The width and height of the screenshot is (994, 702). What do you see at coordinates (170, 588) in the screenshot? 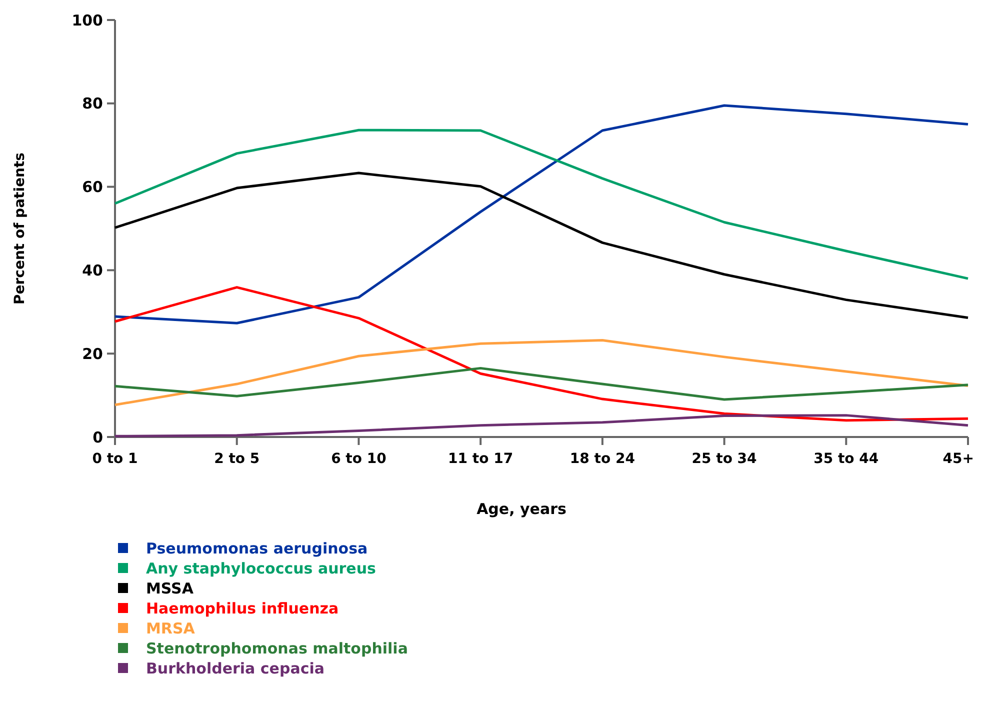
I see `legend-label: MSSA` at bounding box center [170, 588].